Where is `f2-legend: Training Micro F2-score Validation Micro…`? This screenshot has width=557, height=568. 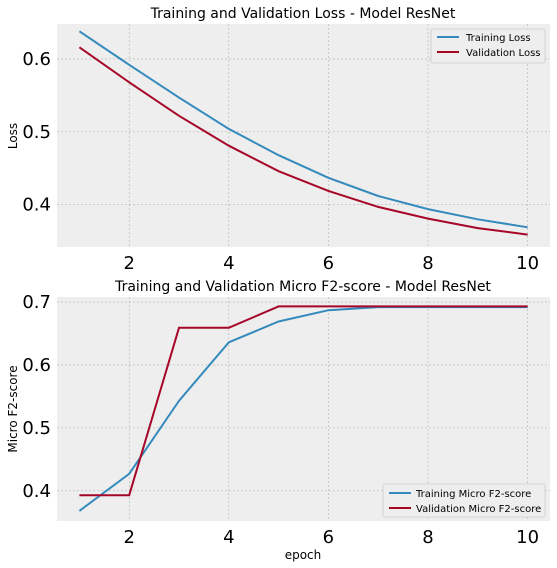
f2-legend: Training Micro F2-score Validation Micro… is located at coordinates (464, 500).